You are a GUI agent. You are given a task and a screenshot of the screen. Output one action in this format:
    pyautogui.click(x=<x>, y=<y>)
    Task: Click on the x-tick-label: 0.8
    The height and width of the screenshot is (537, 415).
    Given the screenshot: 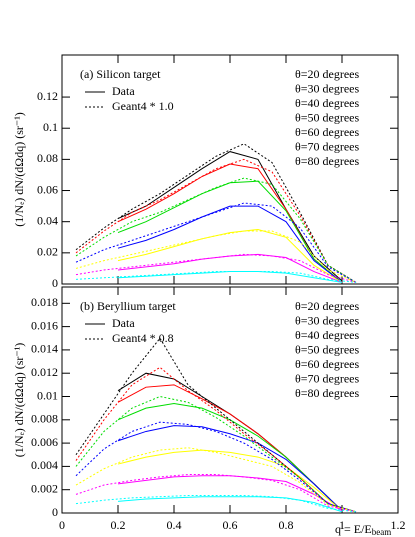 What is the action you would take?
    pyautogui.click(x=286, y=525)
    